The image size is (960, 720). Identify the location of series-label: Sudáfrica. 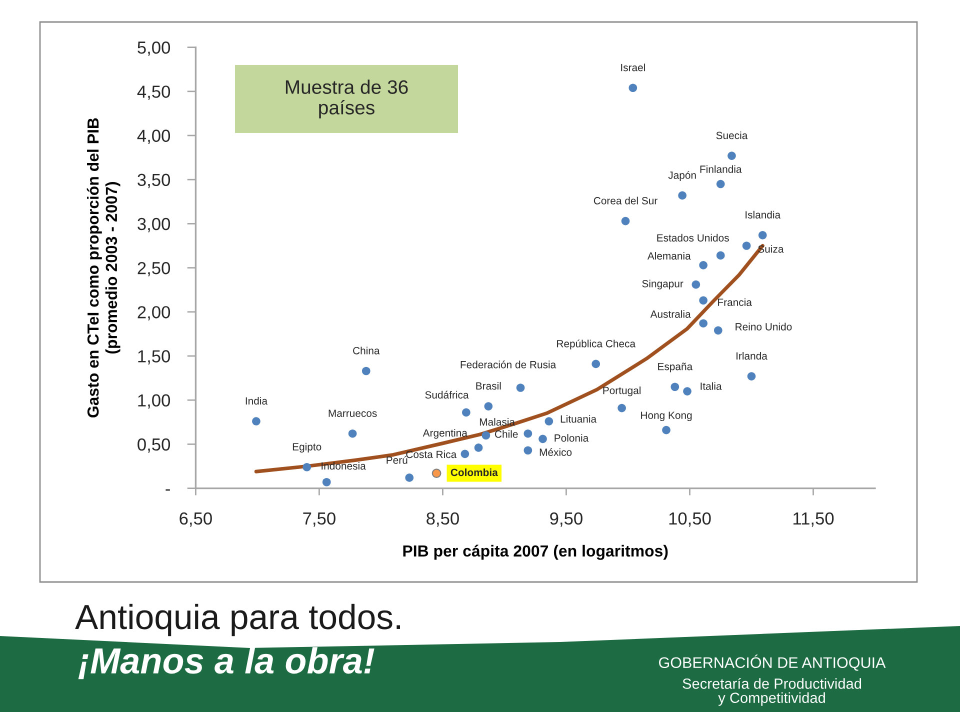
(447, 394).